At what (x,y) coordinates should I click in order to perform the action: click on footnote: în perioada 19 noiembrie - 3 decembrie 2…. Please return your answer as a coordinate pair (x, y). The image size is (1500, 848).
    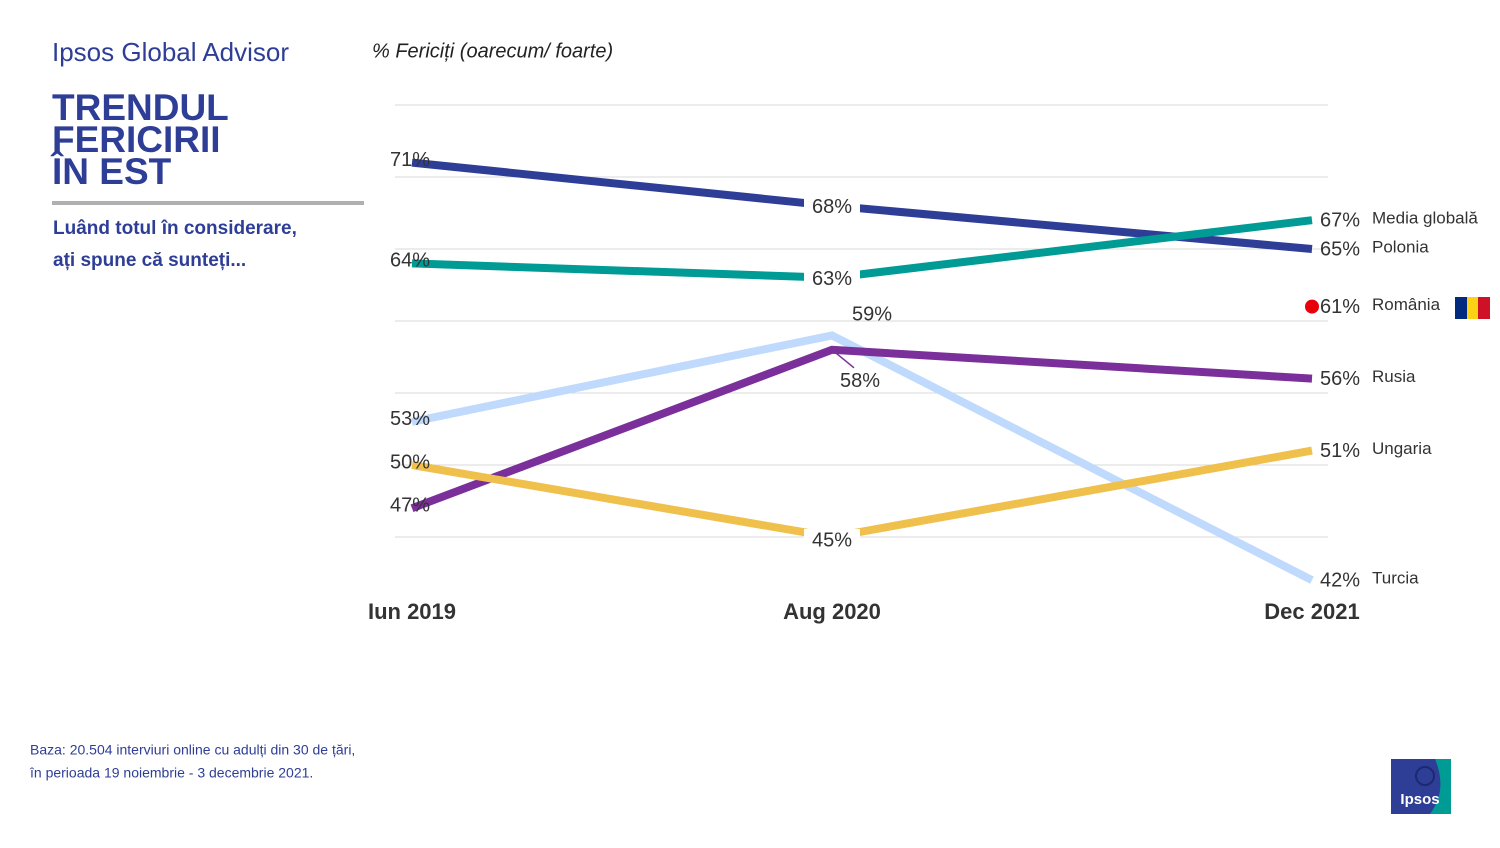
    Looking at the image, I should click on (171, 773).